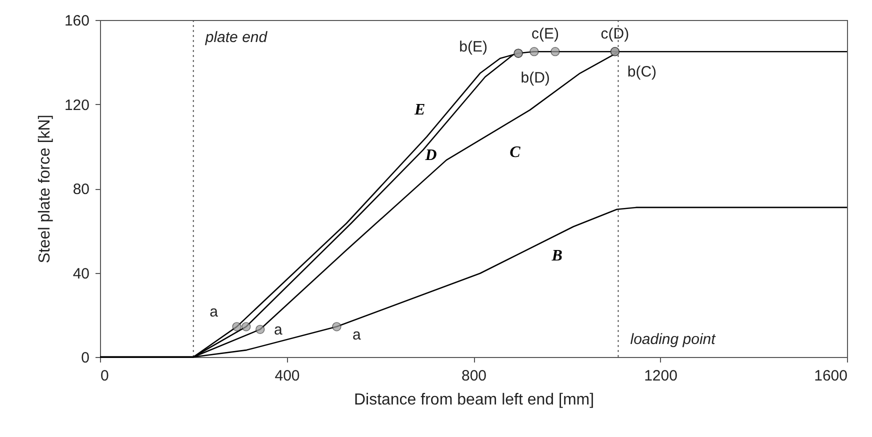  What do you see at coordinates (831, 376) in the screenshot?
I see `x-tick-label: 1600` at bounding box center [831, 376].